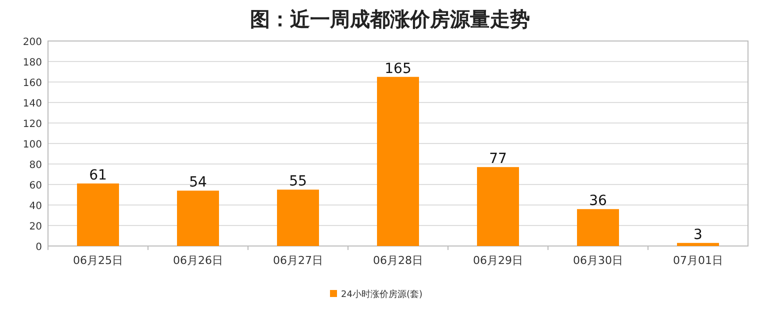  Describe the element at coordinates (598, 260) in the screenshot. I see `x-tick-label: 06月30日` at that location.